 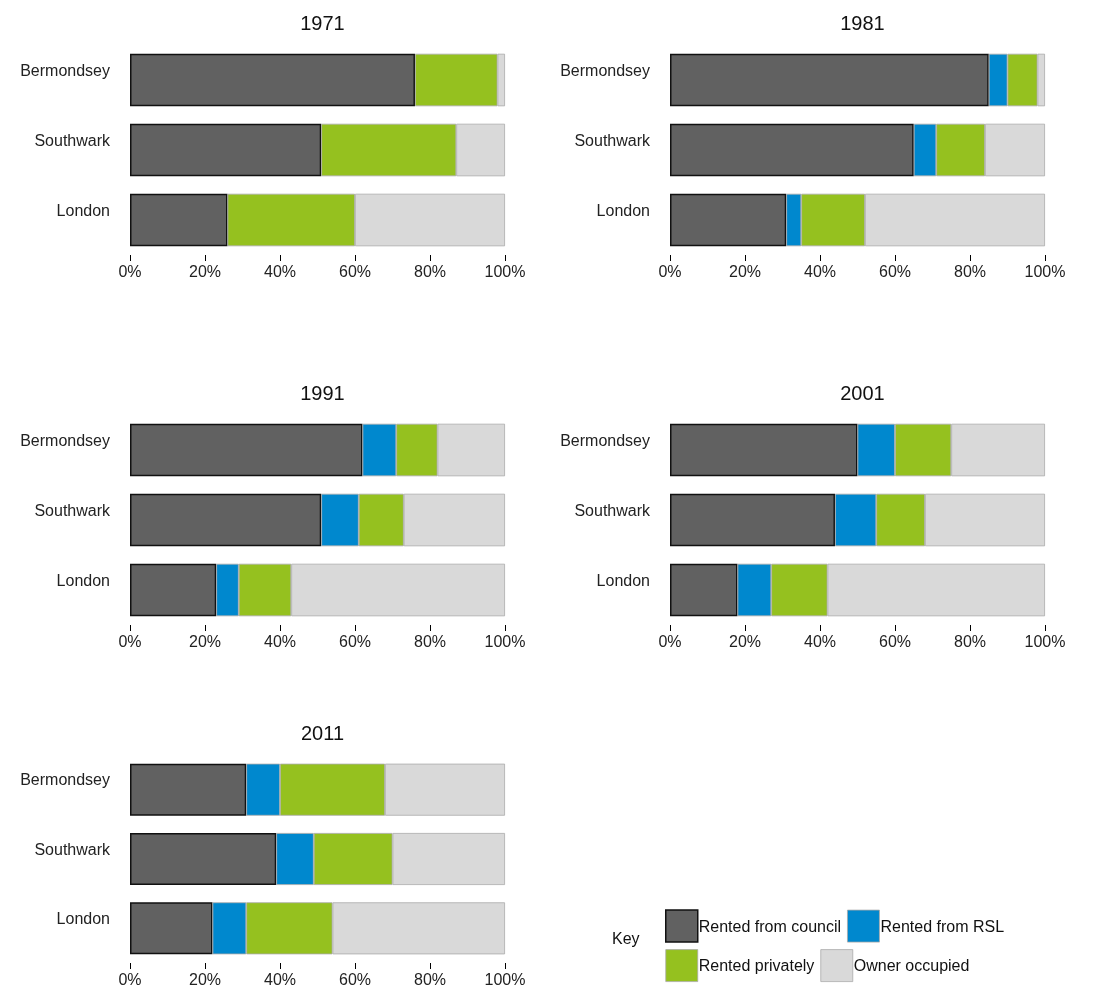 What do you see at coordinates (322, 393) in the screenshot?
I see `chart-title: 1991` at bounding box center [322, 393].